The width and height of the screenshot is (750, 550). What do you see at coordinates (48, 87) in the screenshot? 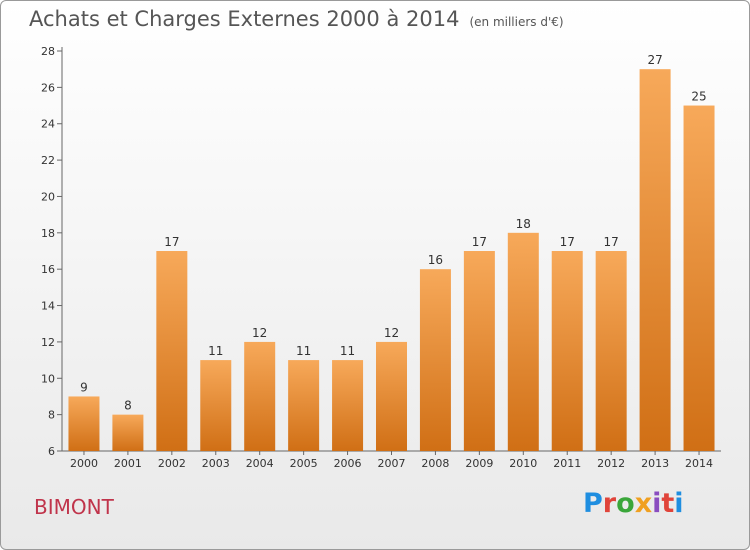
I see `y-tick-label: 26` at bounding box center [48, 87].